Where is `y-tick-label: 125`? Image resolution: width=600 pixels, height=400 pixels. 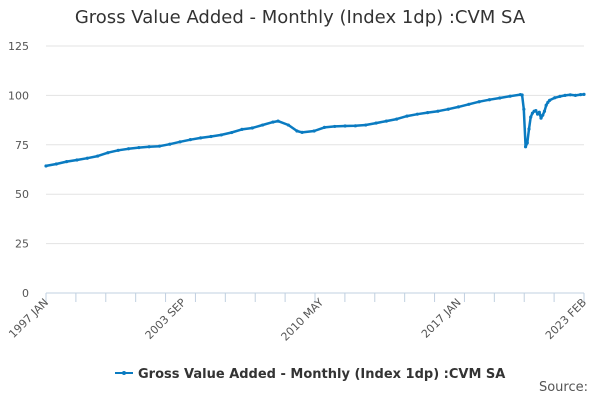 y-tick-label: 125 is located at coordinates (18, 46).